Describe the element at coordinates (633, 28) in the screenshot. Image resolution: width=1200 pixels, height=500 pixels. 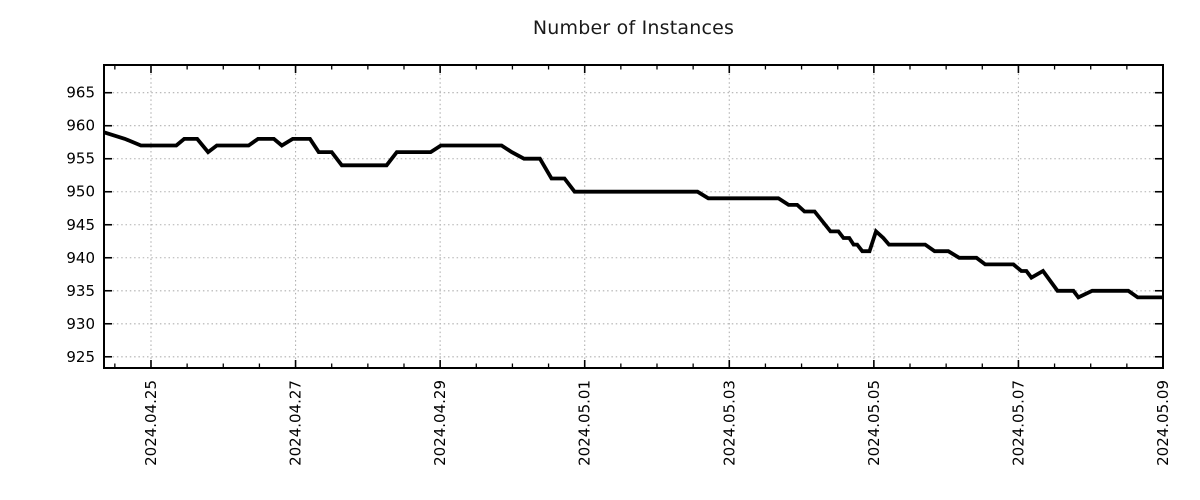
I see `chart-title: Number of Instances` at that location.